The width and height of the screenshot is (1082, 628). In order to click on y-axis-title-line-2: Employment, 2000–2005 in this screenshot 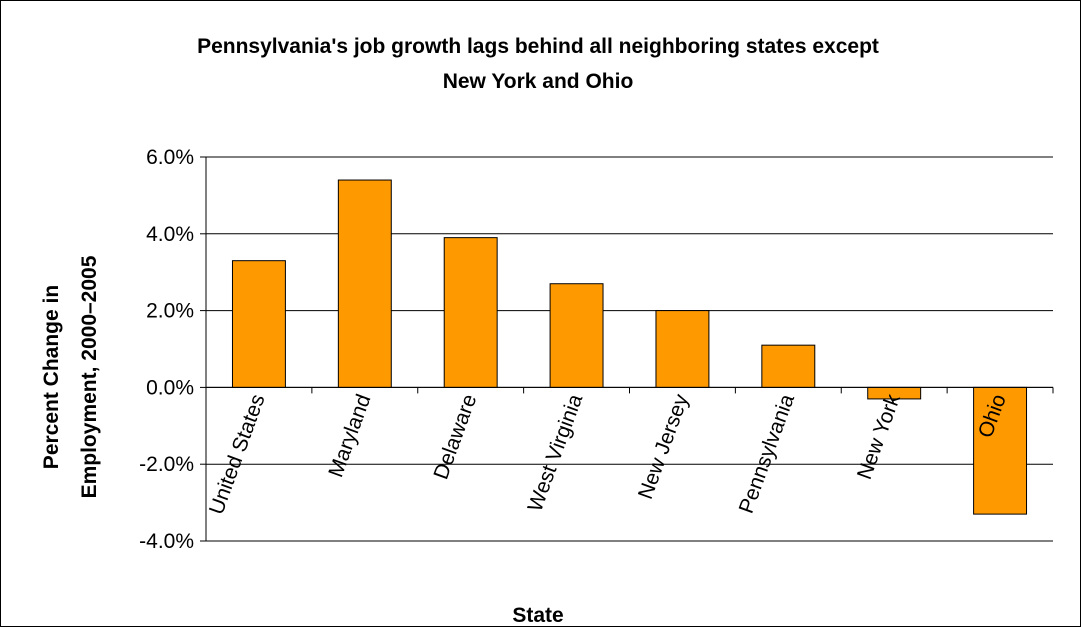, I will do `click(89, 376)`.